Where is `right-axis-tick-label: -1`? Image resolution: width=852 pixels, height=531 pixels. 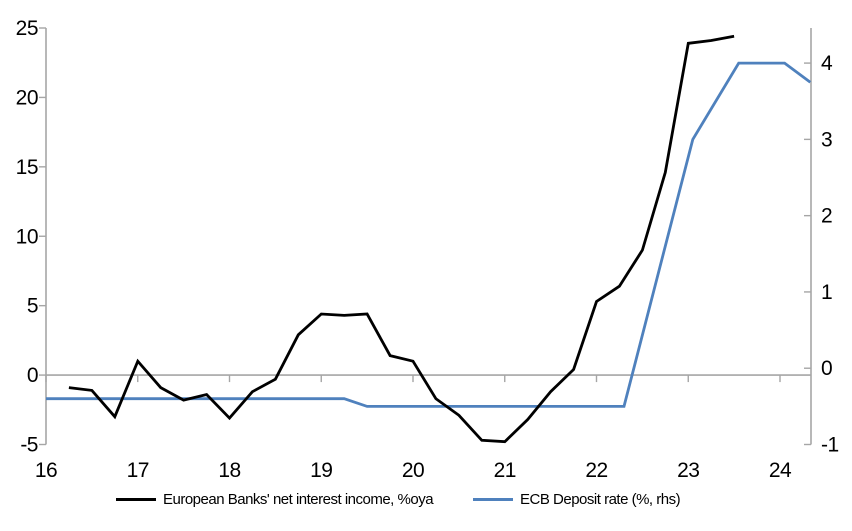 right-axis-tick-label: -1 is located at coordinates (830, 445).